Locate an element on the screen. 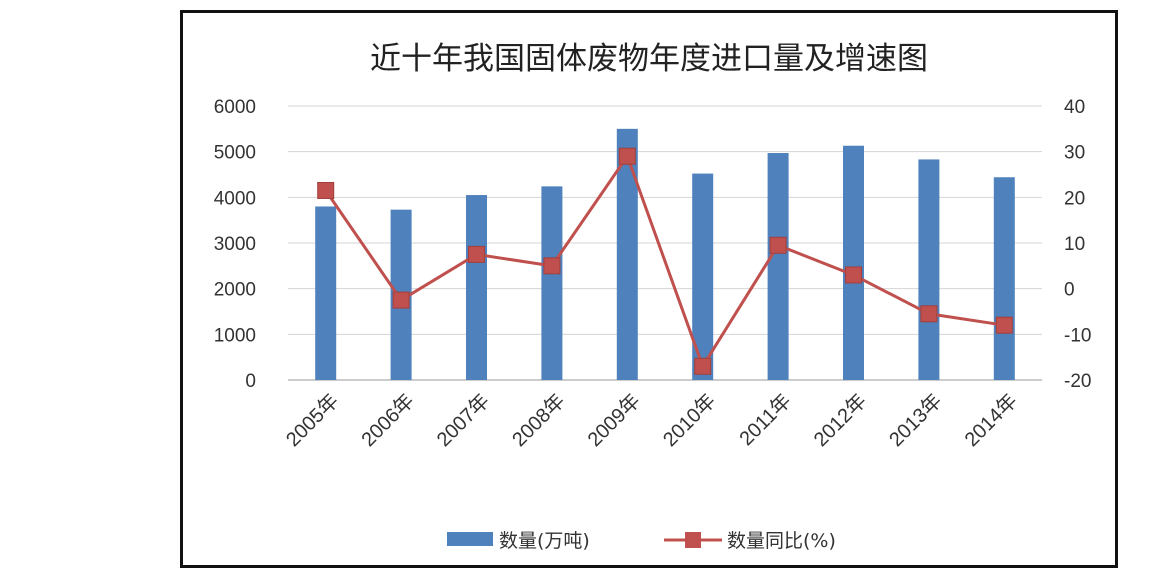  x-tick-label: 2005年 is located at coordinates (312, 420).